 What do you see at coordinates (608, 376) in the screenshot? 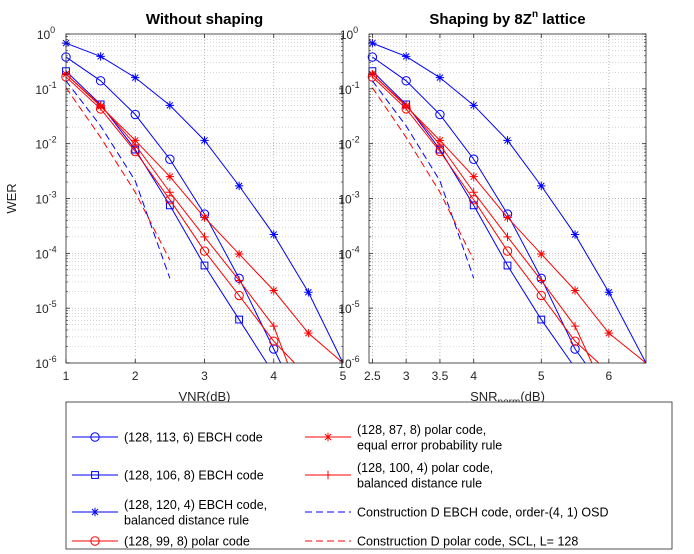
I see `x-tick-label: 6` at bounding box center [608, 376].